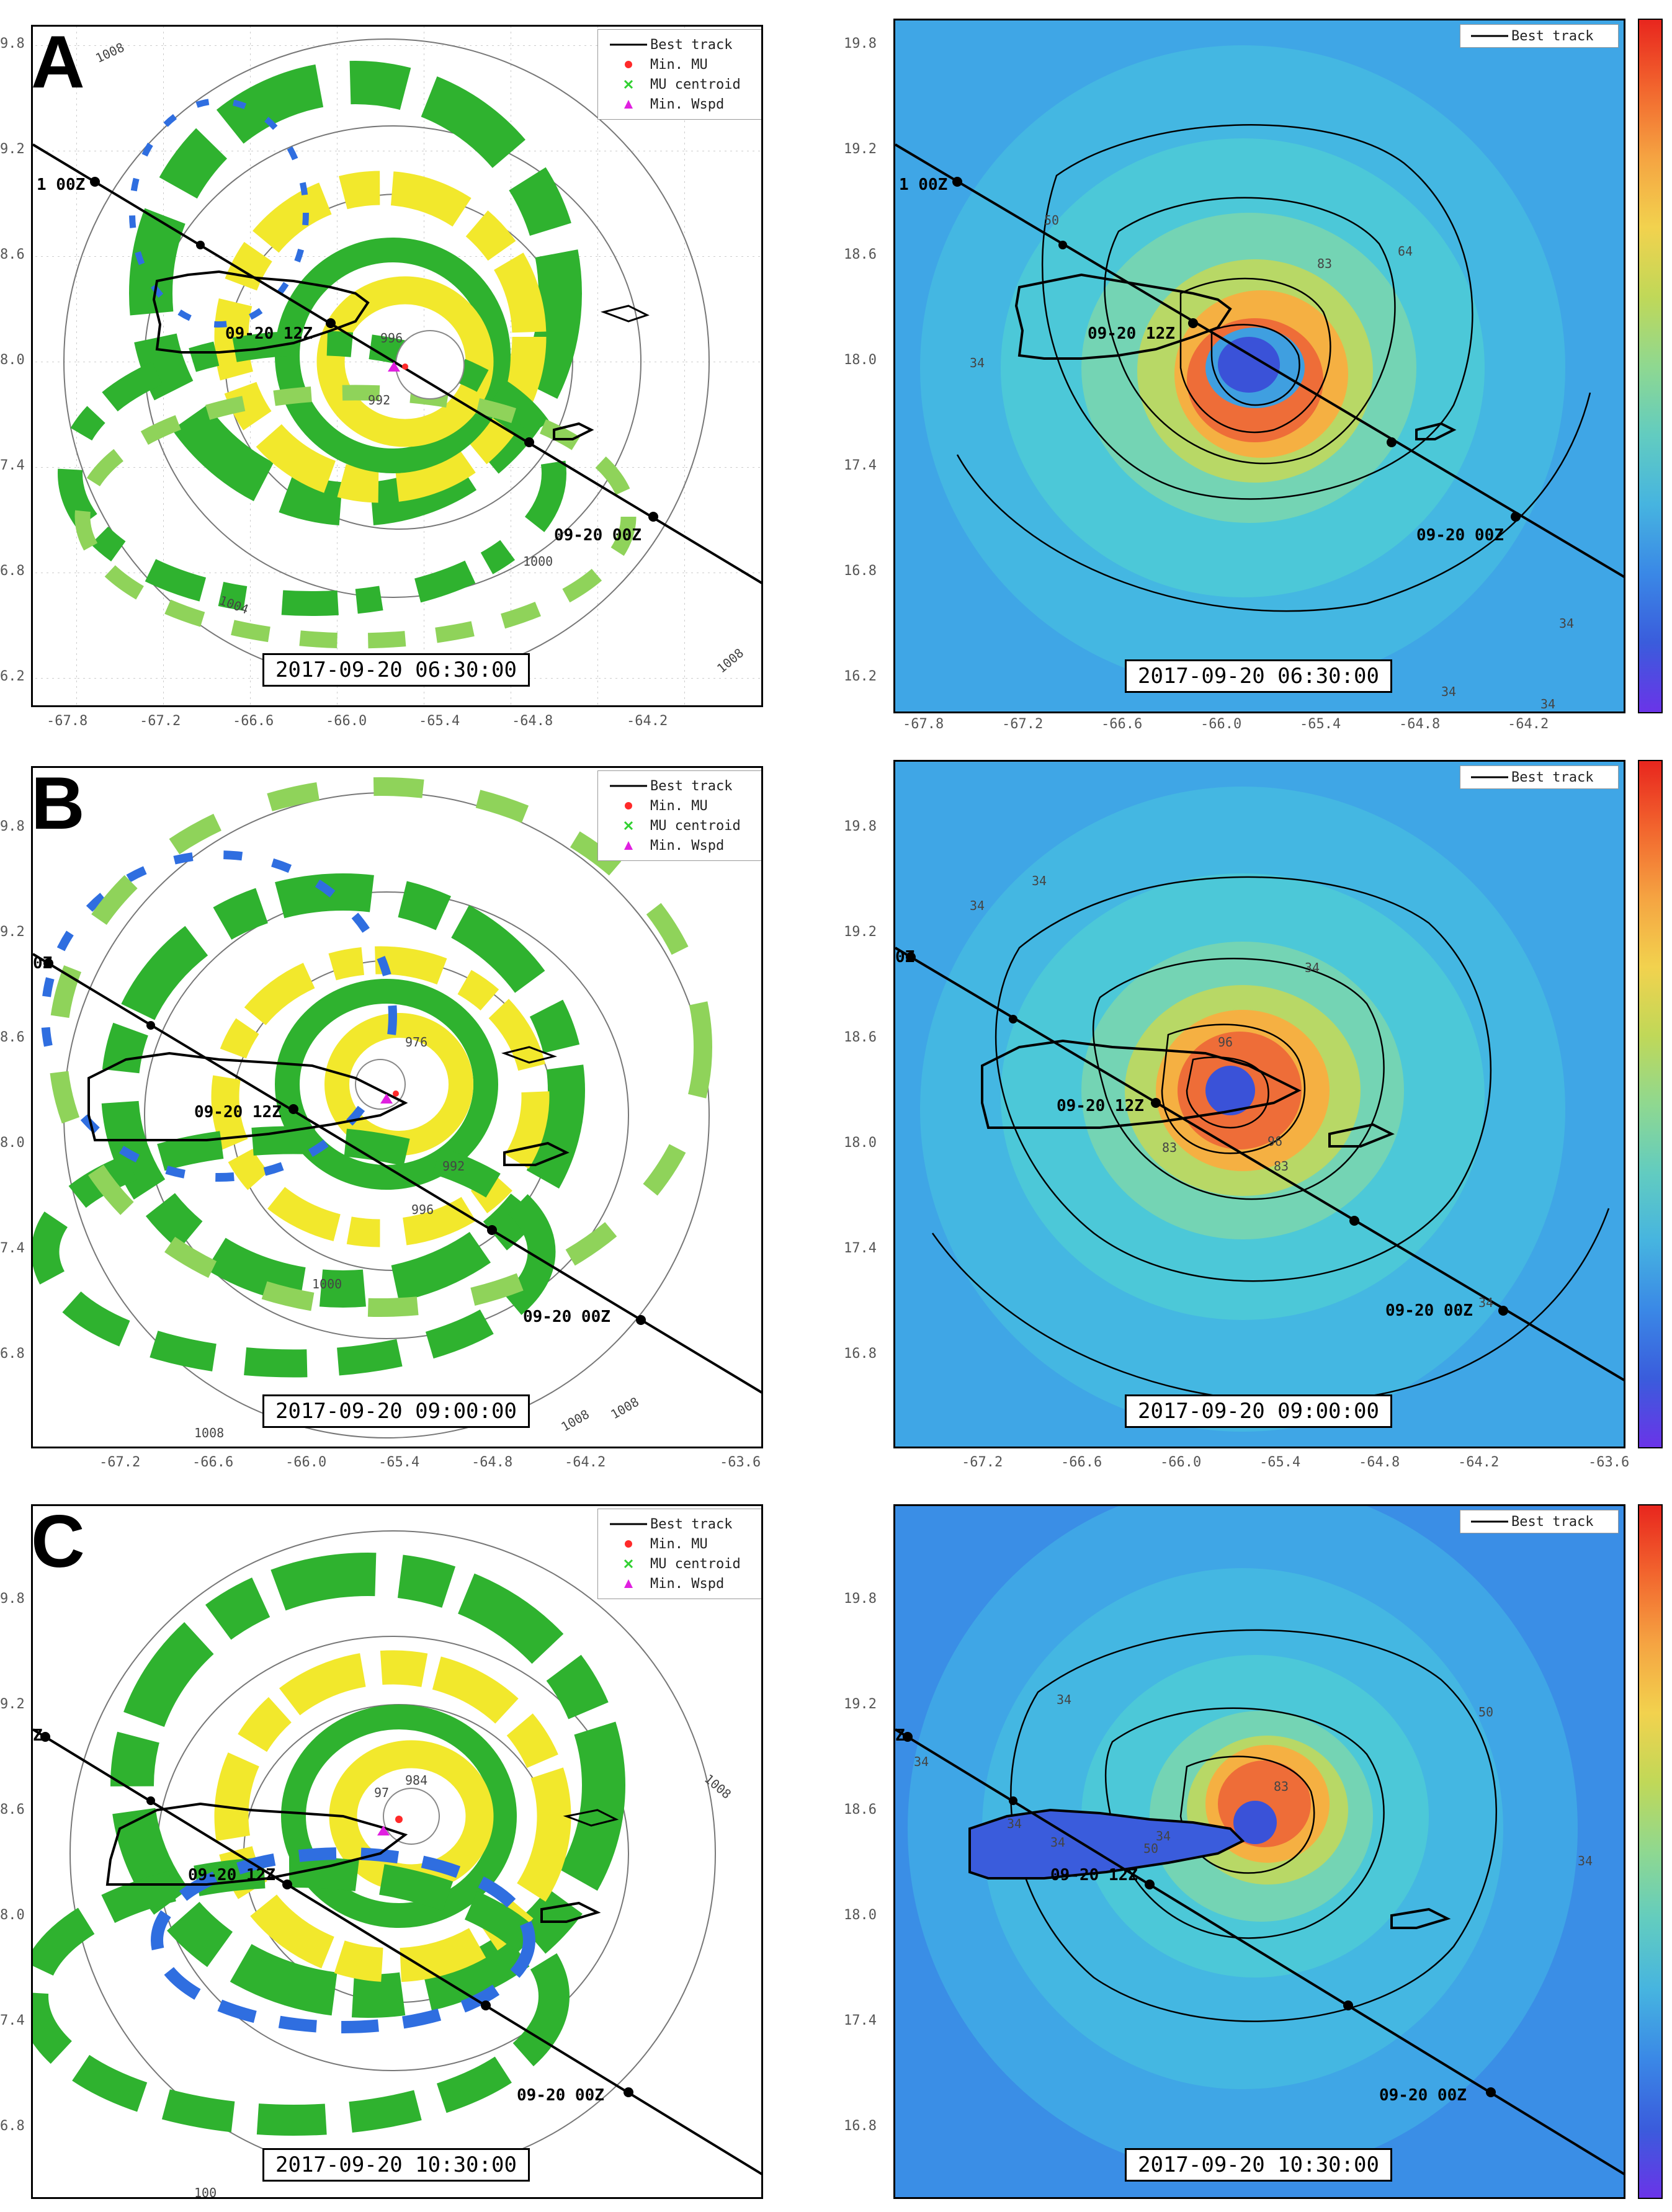 The width and height of the screenshot is (1672, 2212). I want to click on x-tick: -67.8, so click(924, 724).